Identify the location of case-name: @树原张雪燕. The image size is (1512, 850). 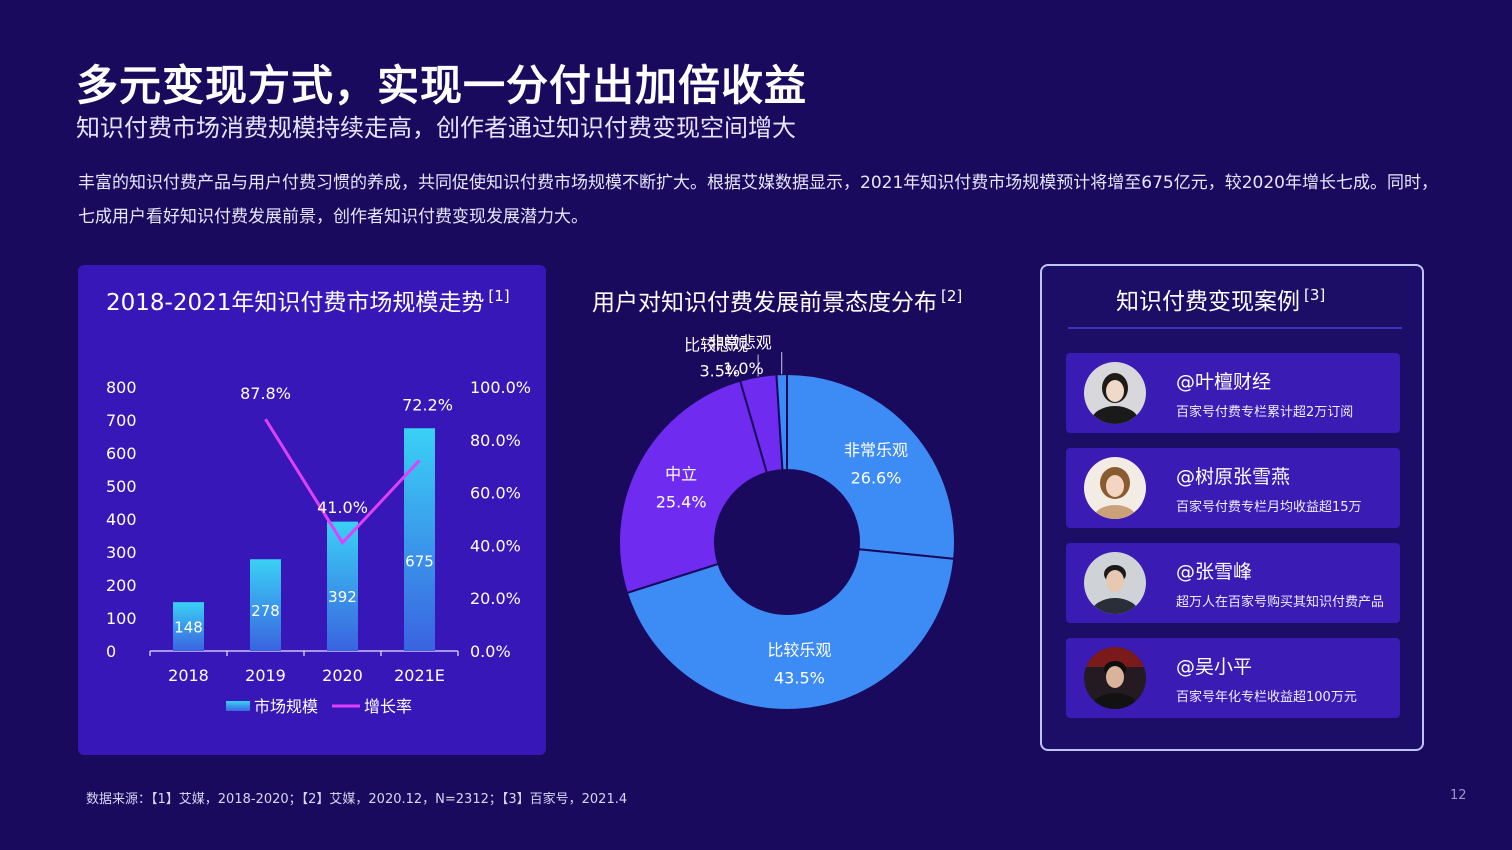
(1233, 477).